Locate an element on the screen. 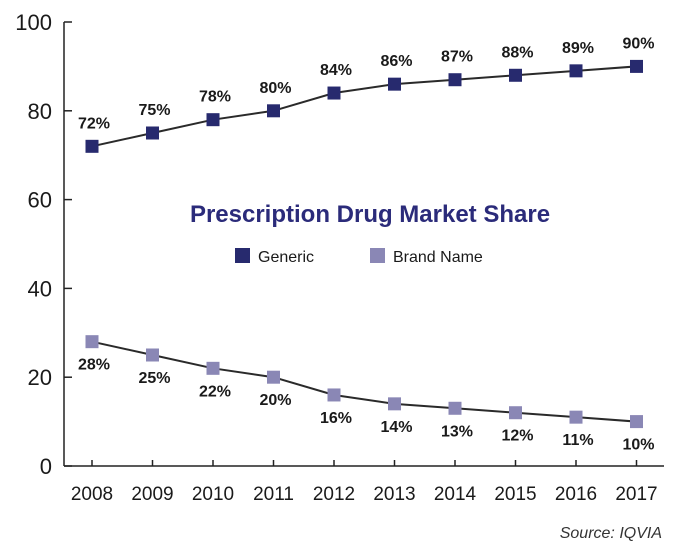 This screenshot has height=550, width=682. data-label-brand-name: 13% is located at coordinates (457, 431).